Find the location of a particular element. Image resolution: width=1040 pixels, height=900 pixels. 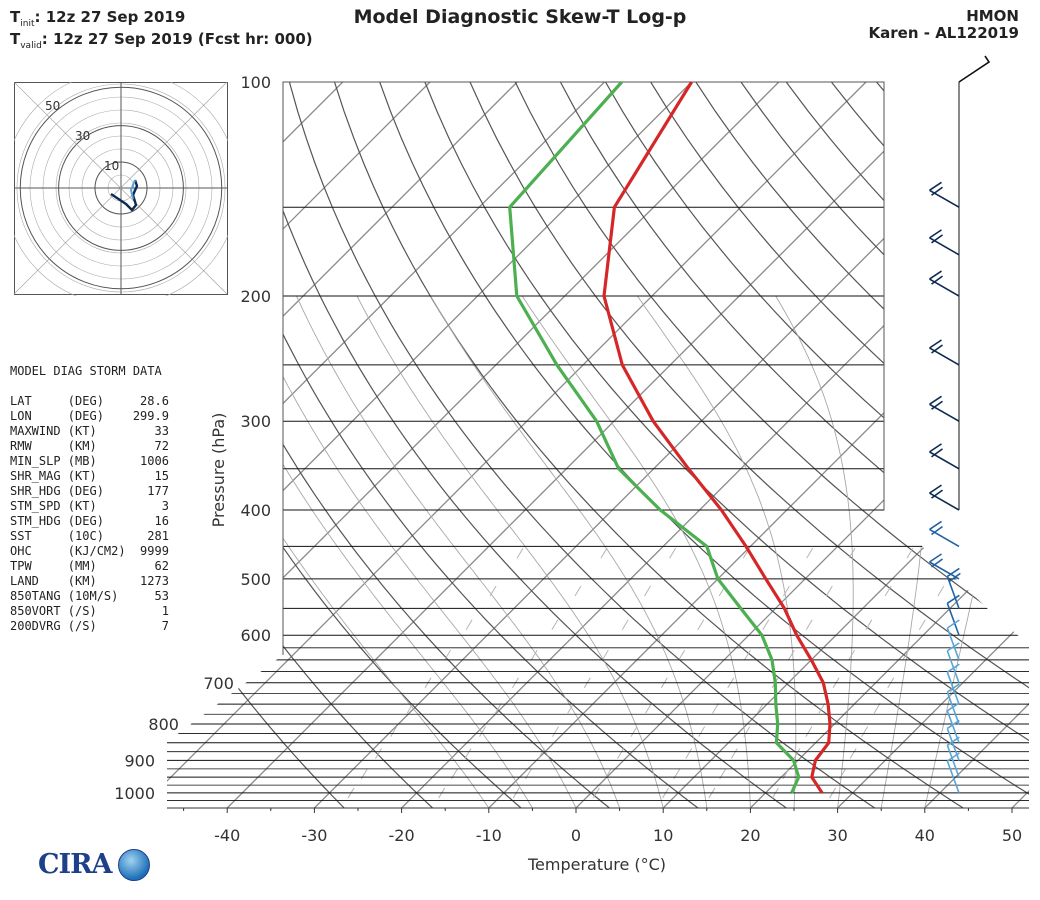

y-tick-label: 900 is located at coordinates (139, 760).